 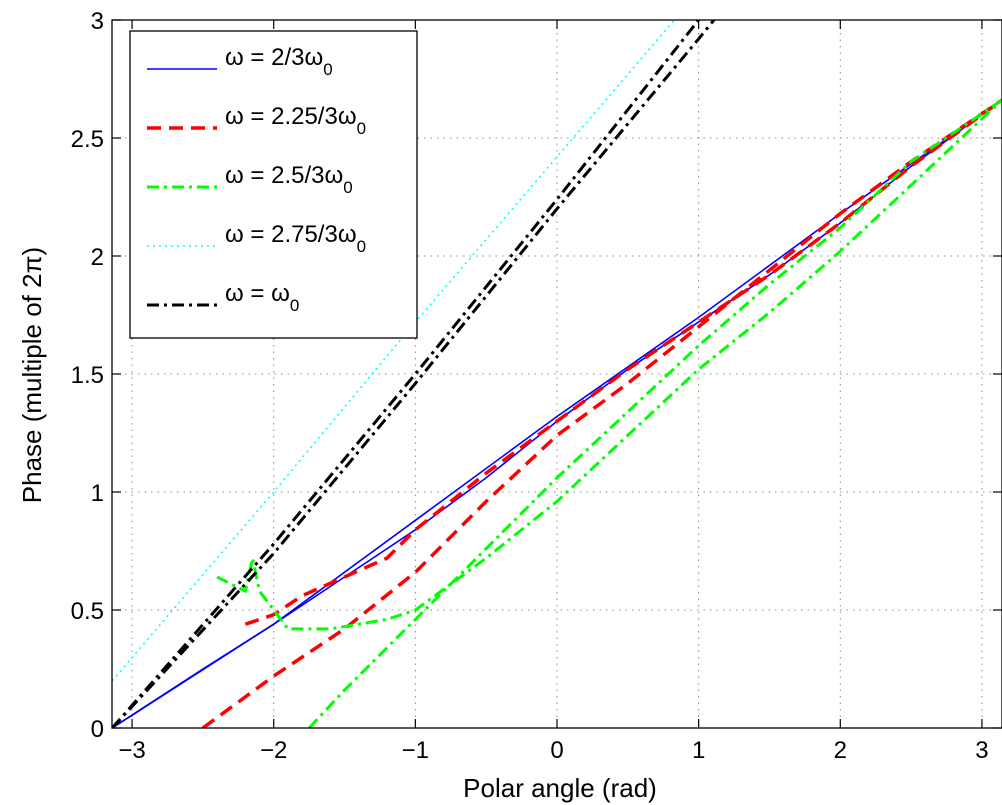 What do you see at coordinates (560, 788) in the screenshot?
I see `x-axis-label: Polar angle (rad)` at bounding box center [560, 788].